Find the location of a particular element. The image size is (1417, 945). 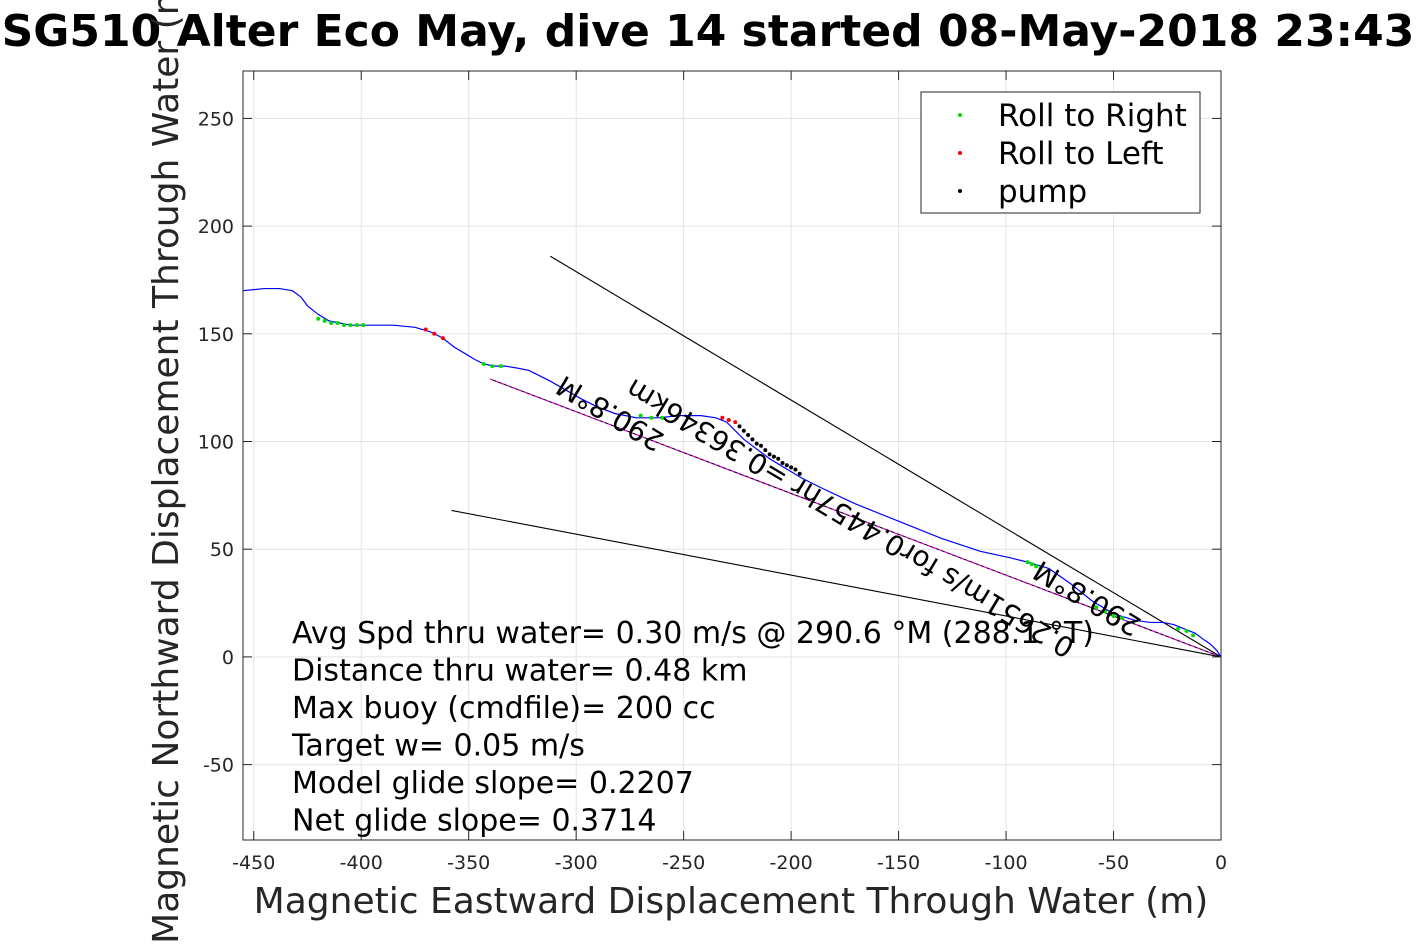

x-tick-label: -150 is located at coordinates (898, 863).